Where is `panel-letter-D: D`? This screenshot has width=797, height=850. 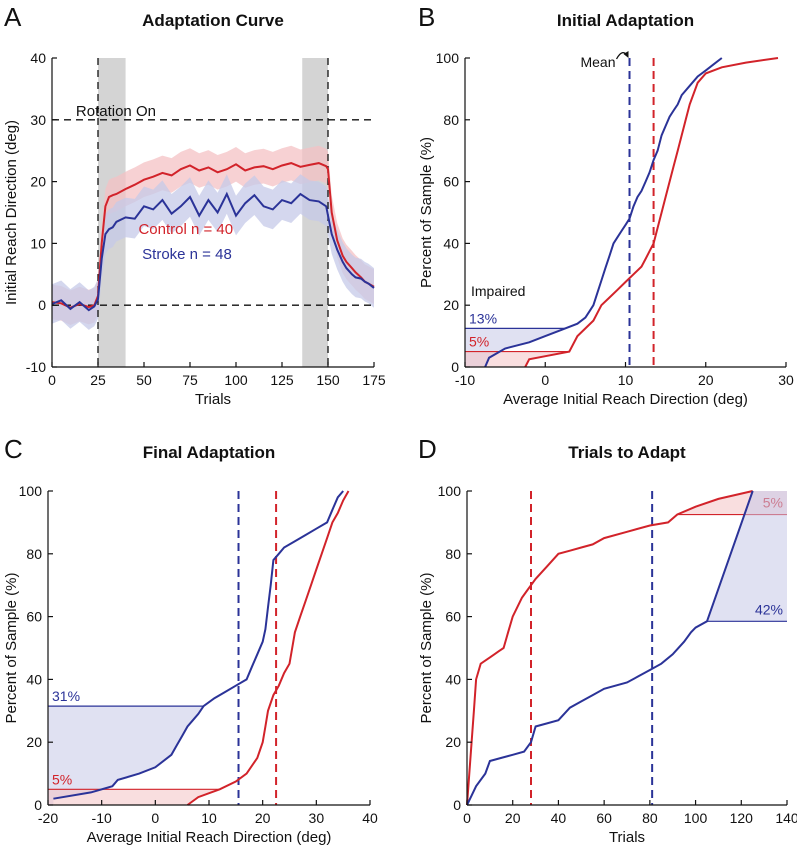
panel-letter-D: D is located at coordinates (427, 449).